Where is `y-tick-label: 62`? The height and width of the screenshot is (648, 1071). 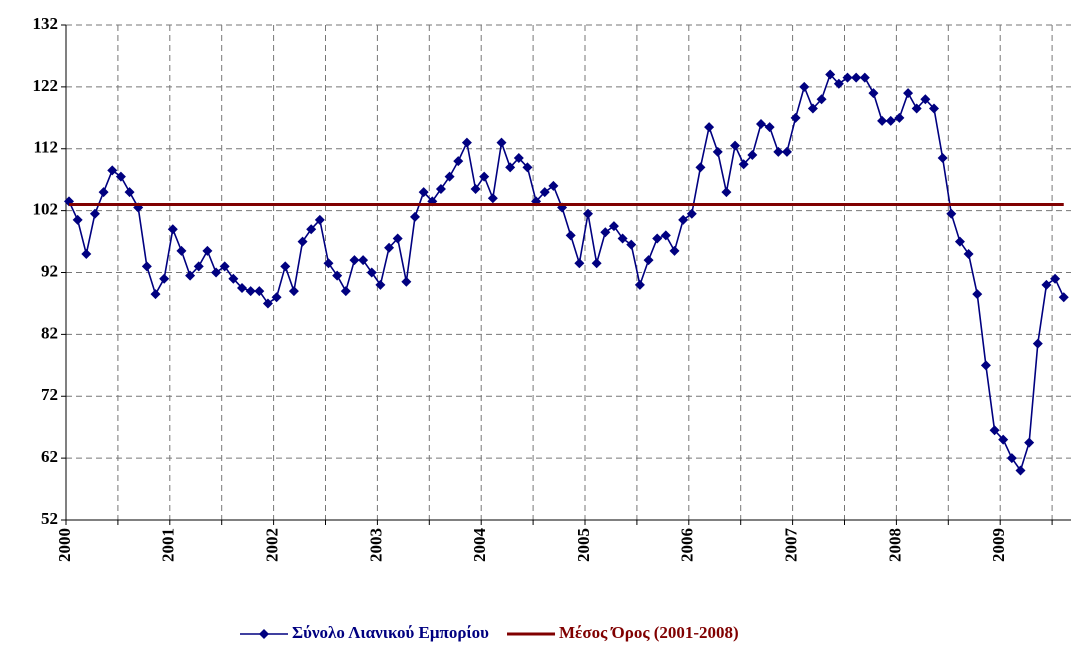
y-tick-label: 62 is located at coordinates (49, 456).